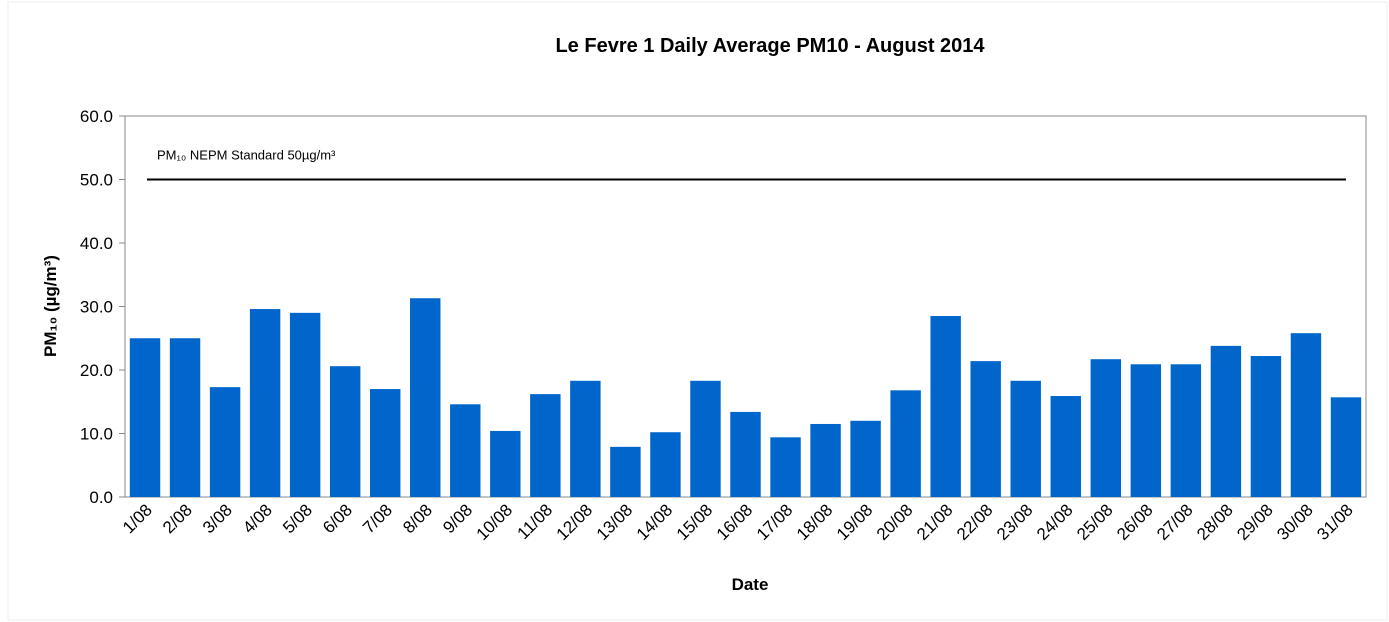 The image size is (1389, 622). Describe the element at coordinates (417, 518) in the screenshot. I see `x-tick-label: 8/08` at that location.